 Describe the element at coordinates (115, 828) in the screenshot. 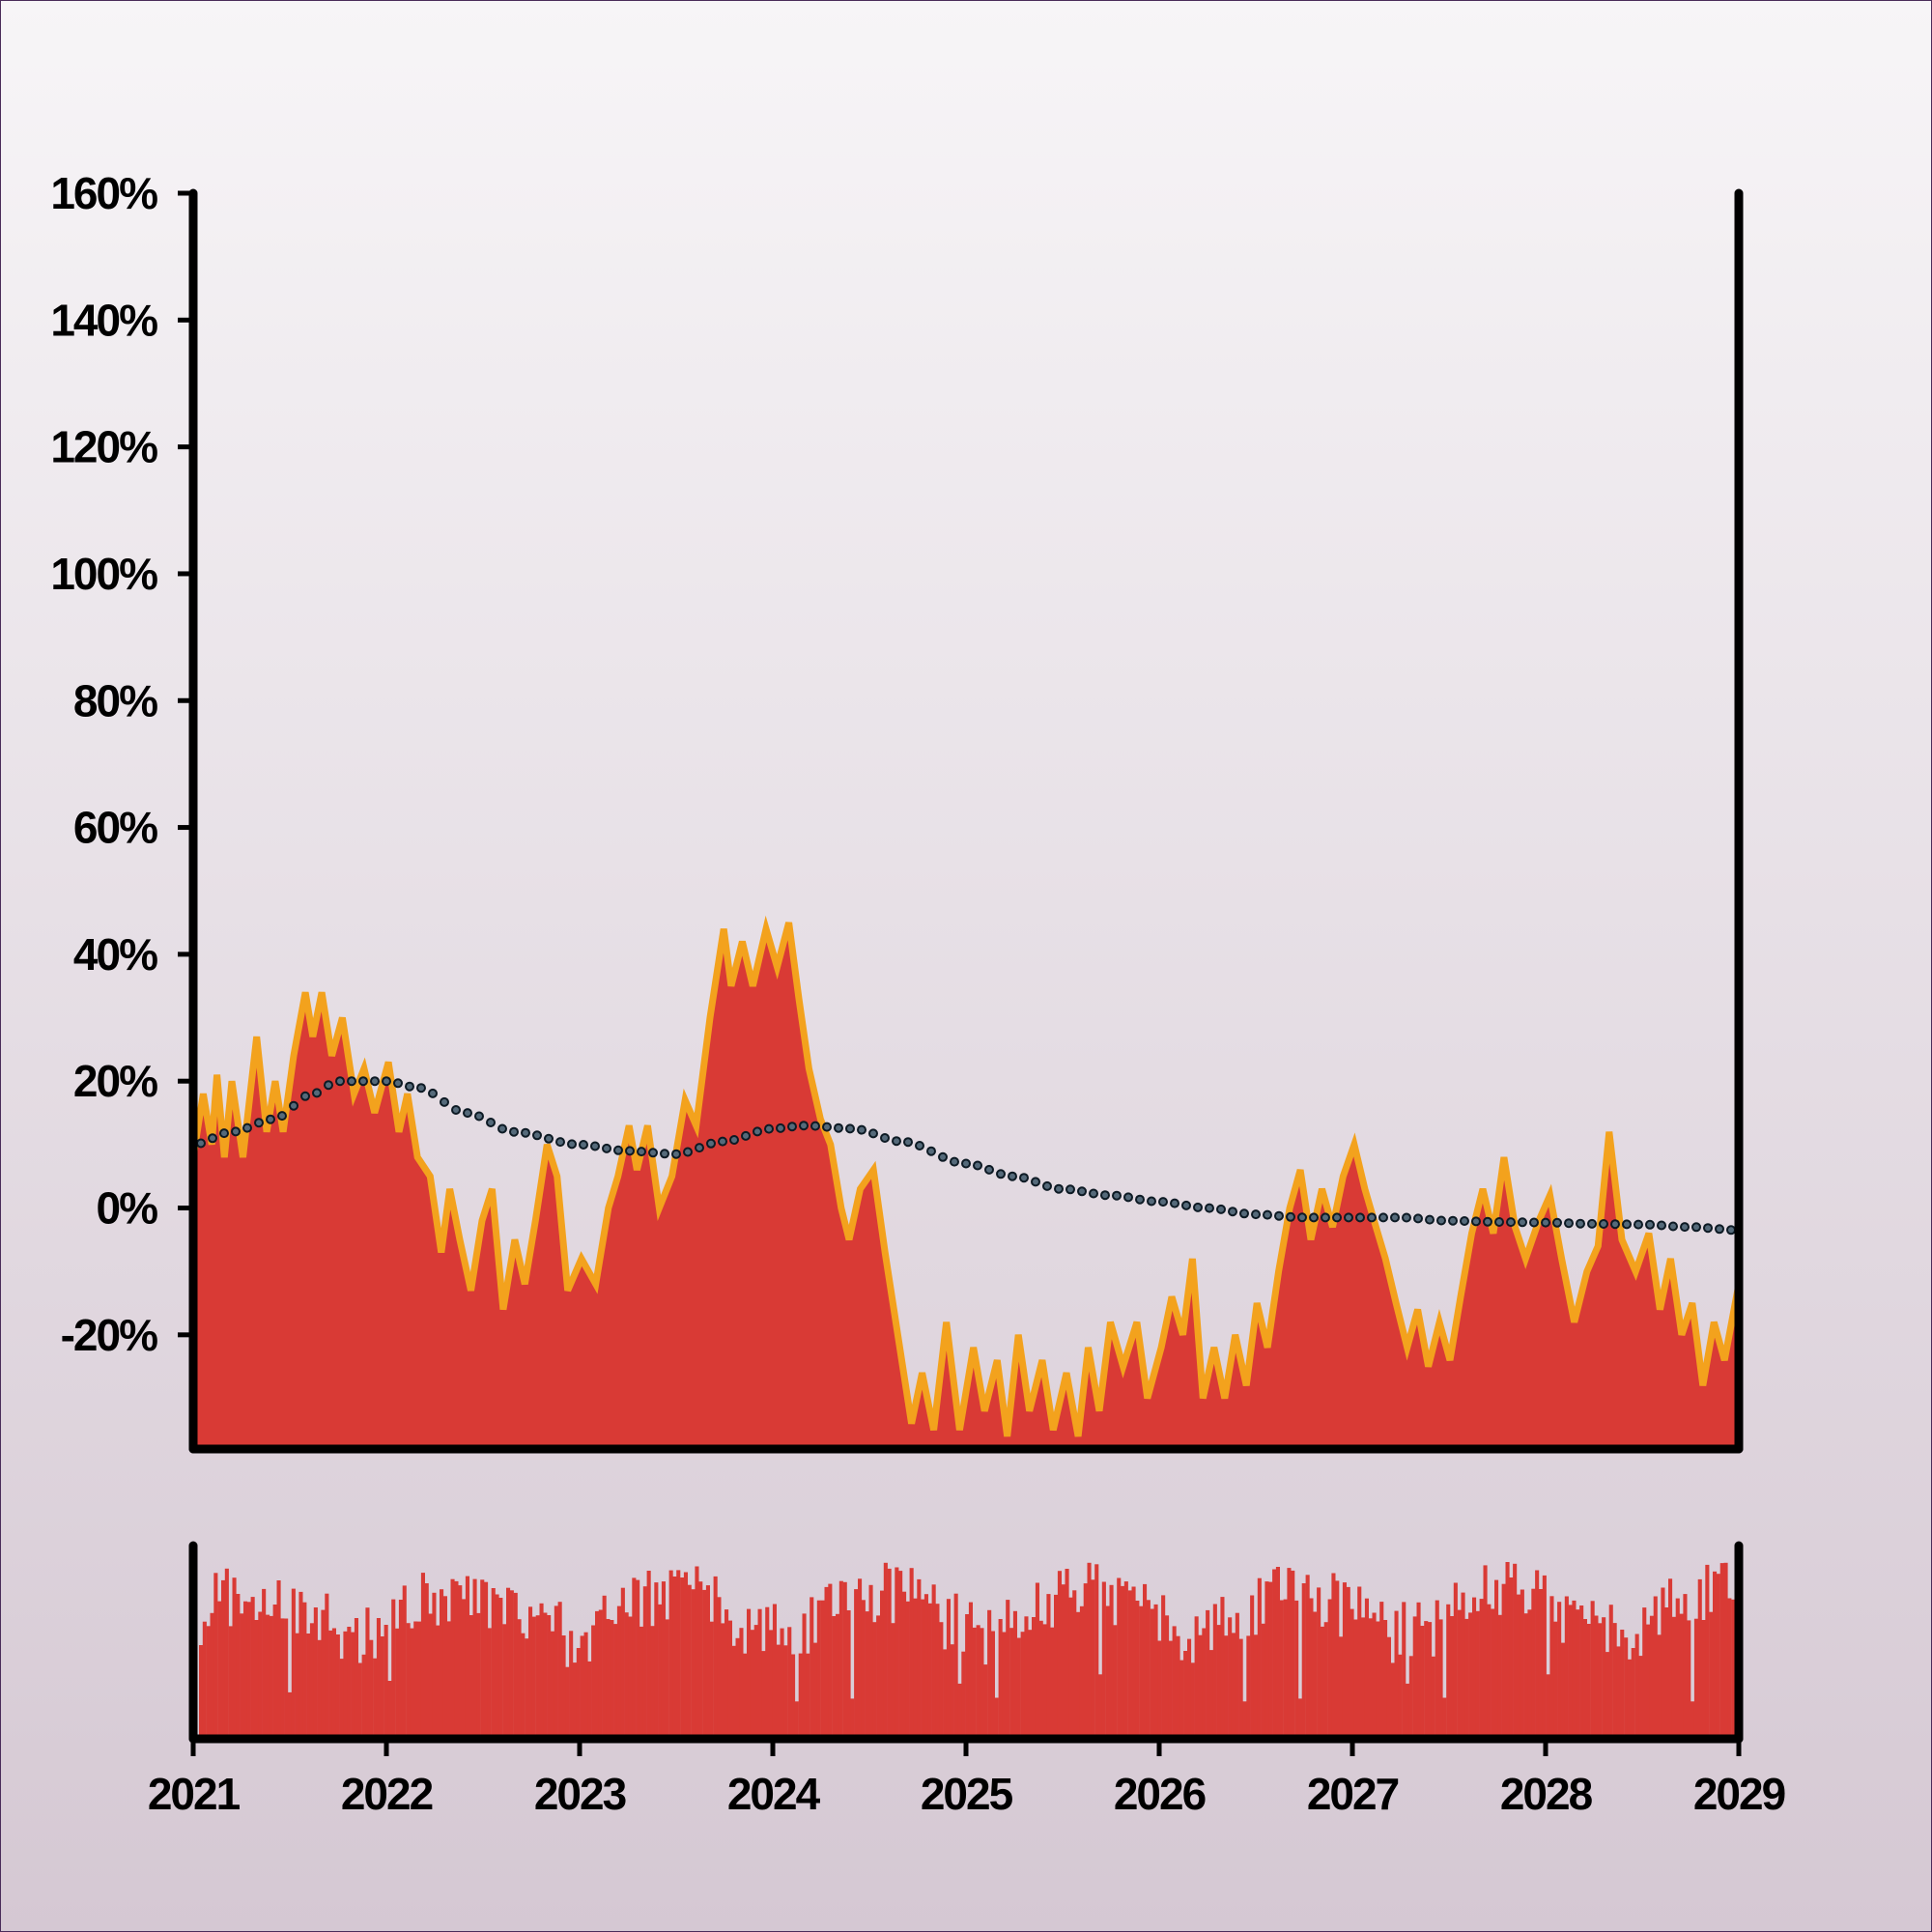

I see `y-tick-label: 60%` at that location.